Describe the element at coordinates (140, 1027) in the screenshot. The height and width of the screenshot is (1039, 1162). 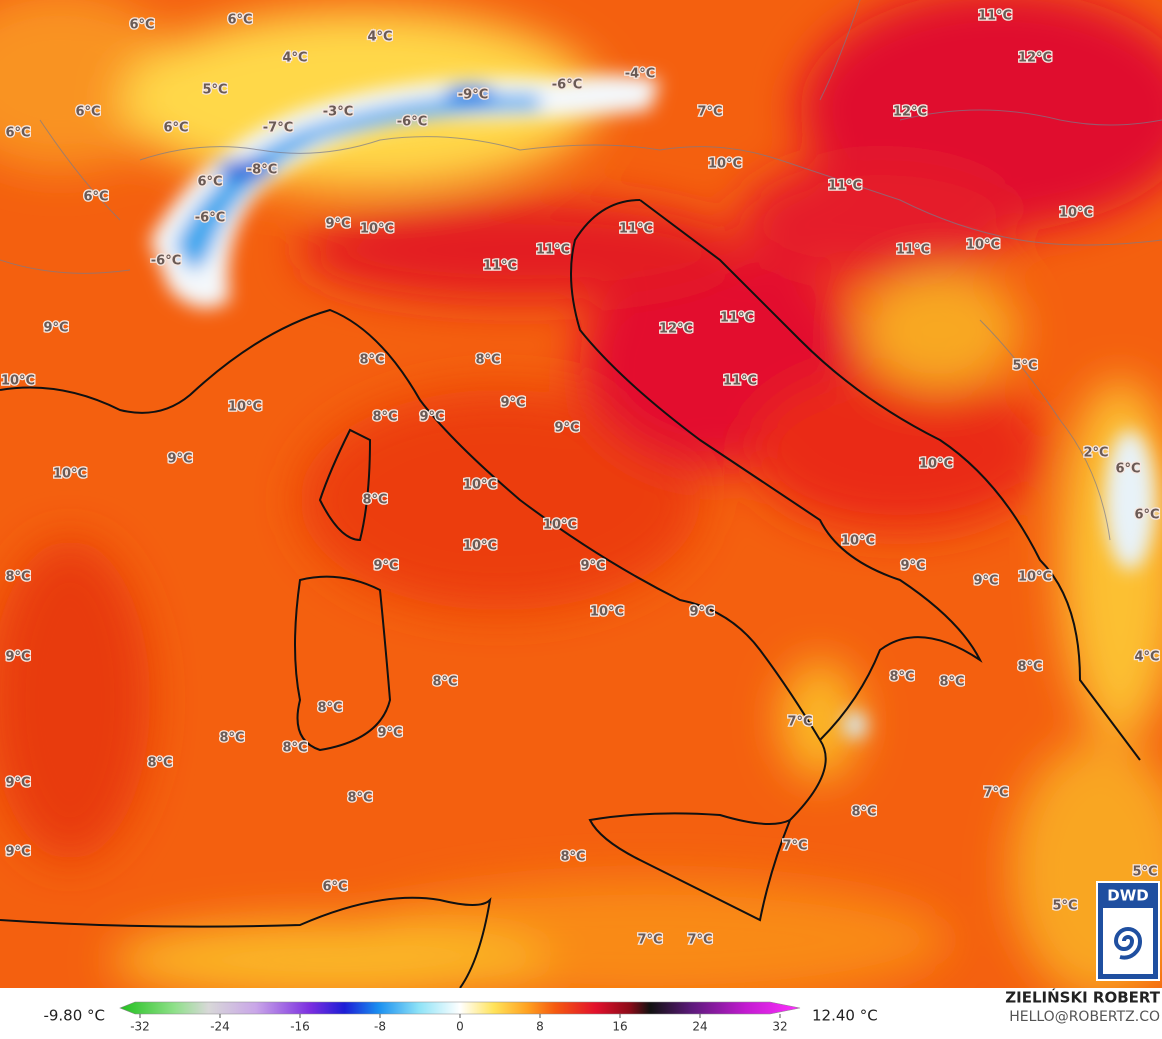
I see `colorbar-tick-label: -32` at that location.